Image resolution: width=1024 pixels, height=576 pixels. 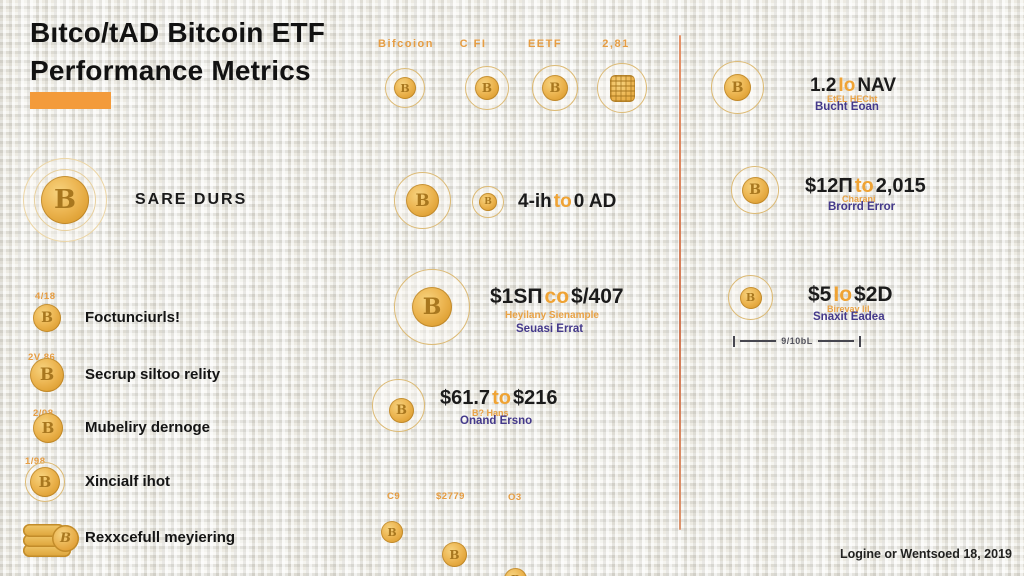 I want to click on metric-subtitle-purple: Snaxit Eadea, so click(x=849, y=317).